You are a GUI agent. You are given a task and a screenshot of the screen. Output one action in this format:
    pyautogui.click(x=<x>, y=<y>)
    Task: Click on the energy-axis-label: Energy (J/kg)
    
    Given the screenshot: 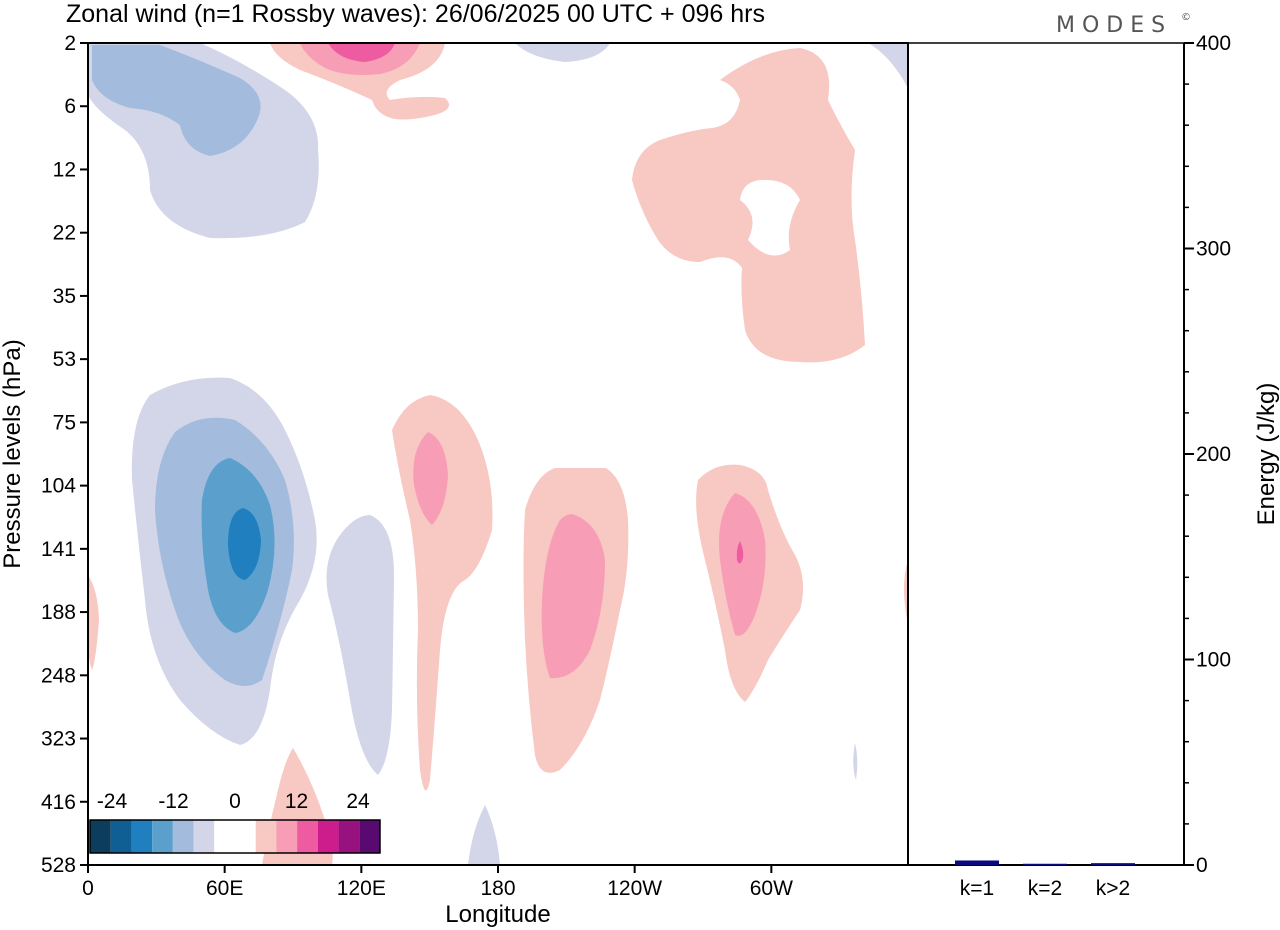 What is the action you would take?
    pyautogui.click(x=1266, y=454)
    